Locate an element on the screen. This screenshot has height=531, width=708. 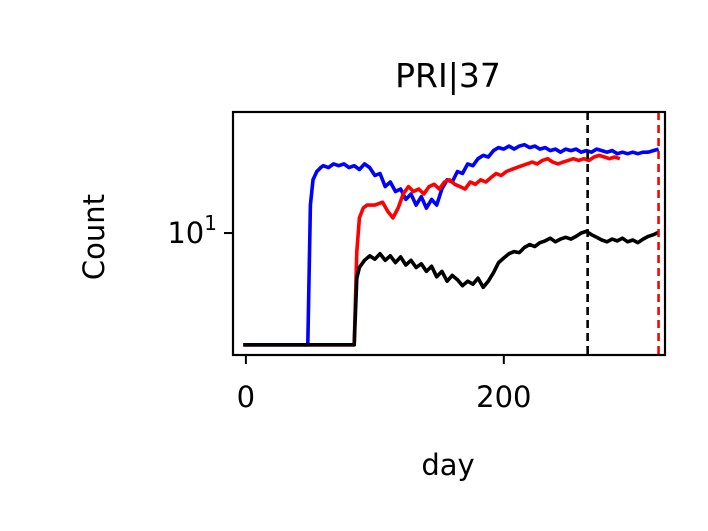
x-tick-label: 200 is located at coordinates (503, 397).